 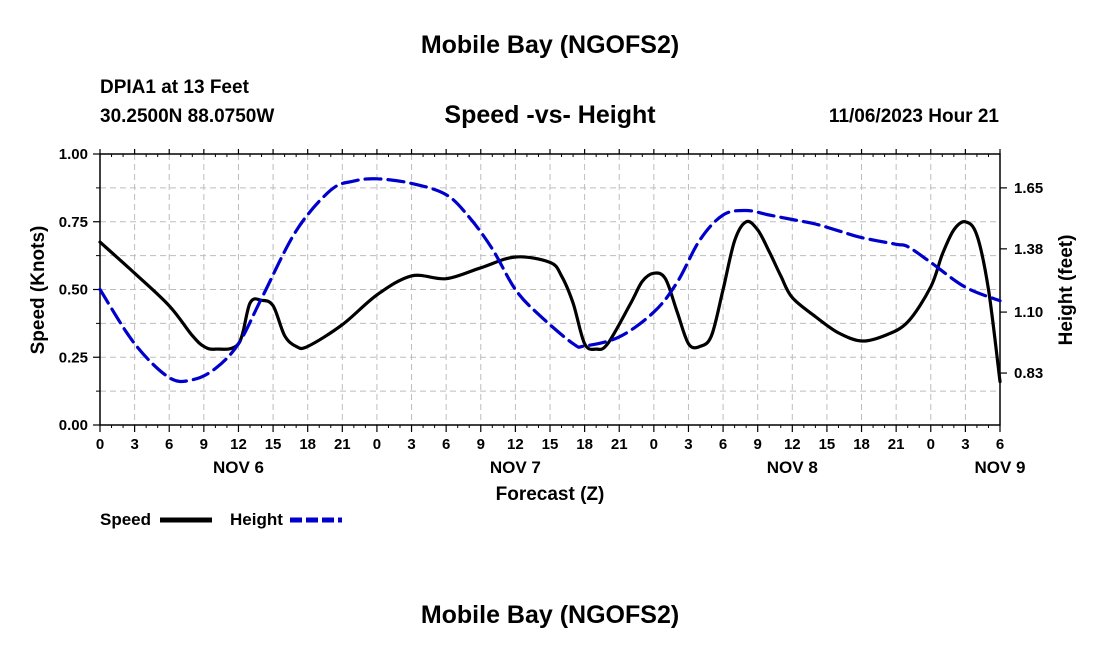 What do you see at coordinates (1028, 312) in the screenshot?
I see `y-right-tick-label: 1.10` at bounding box center [1028, 312].